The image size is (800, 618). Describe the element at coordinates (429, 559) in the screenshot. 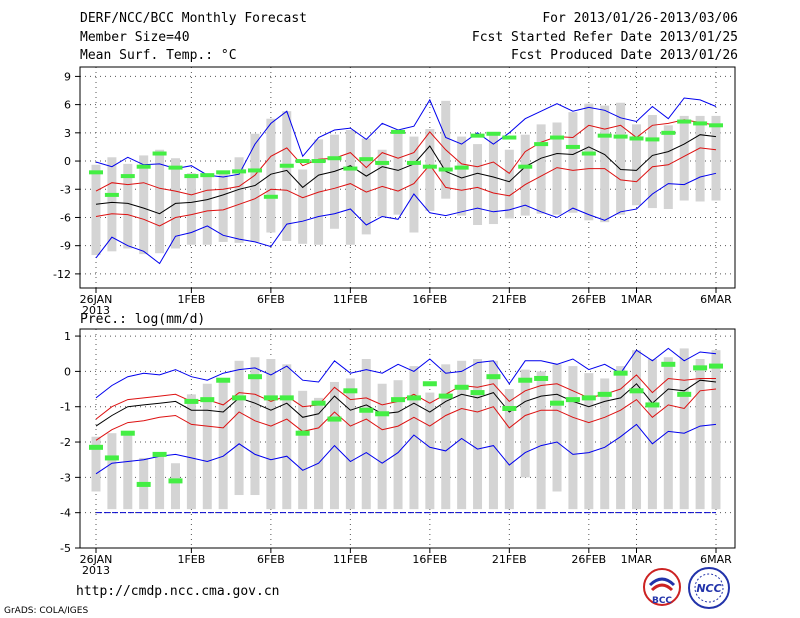

I see `x-tick-label: 16FEB` at that location.